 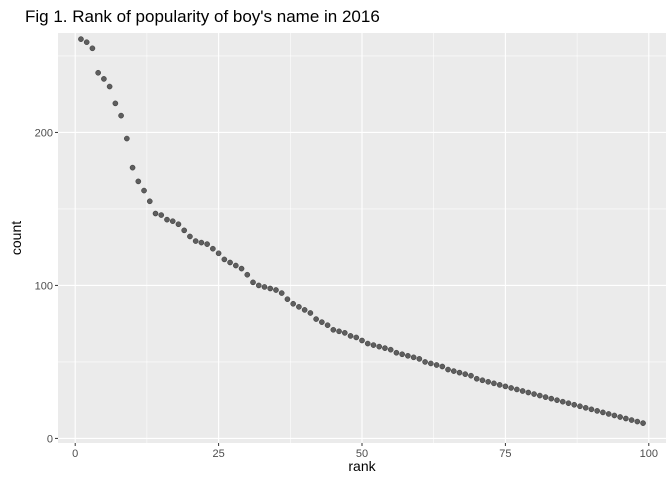 I want to click on x-tick-label: 100, so click(x=649, y=454).